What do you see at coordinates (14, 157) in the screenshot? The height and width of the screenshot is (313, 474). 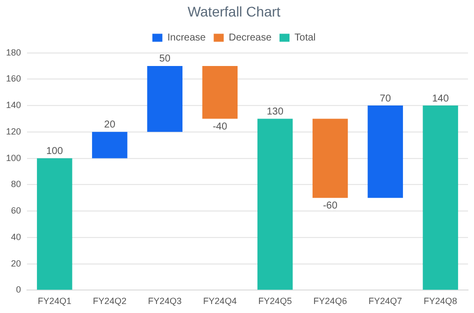 I see `y-tick-label: 100` at bounding box center [14, 157].